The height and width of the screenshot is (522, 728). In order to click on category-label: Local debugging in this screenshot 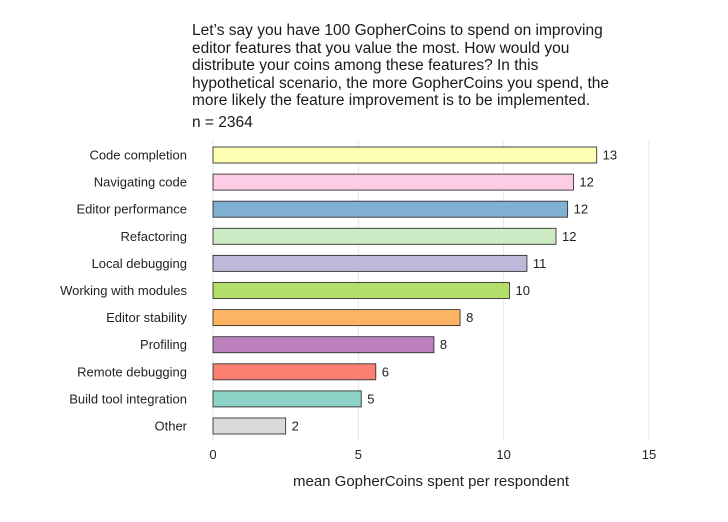, I will do `click(139, 263)`.